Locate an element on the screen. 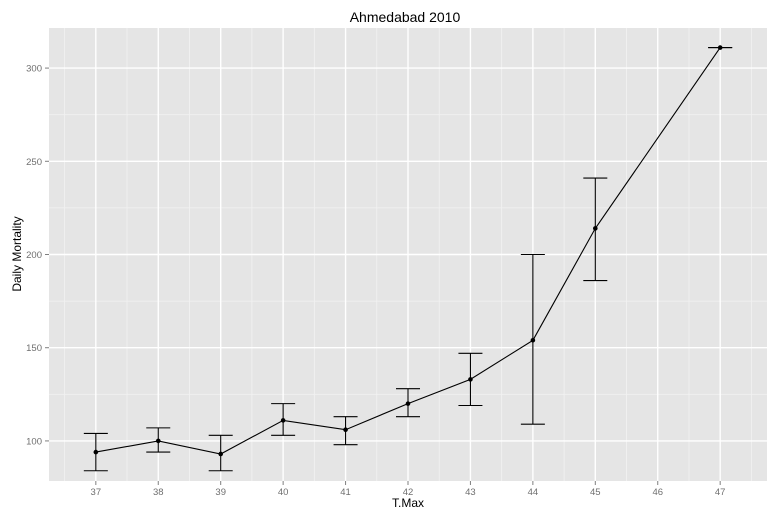  chart-title: Ahmedabad 2010 is located at coordinates (405, 17).